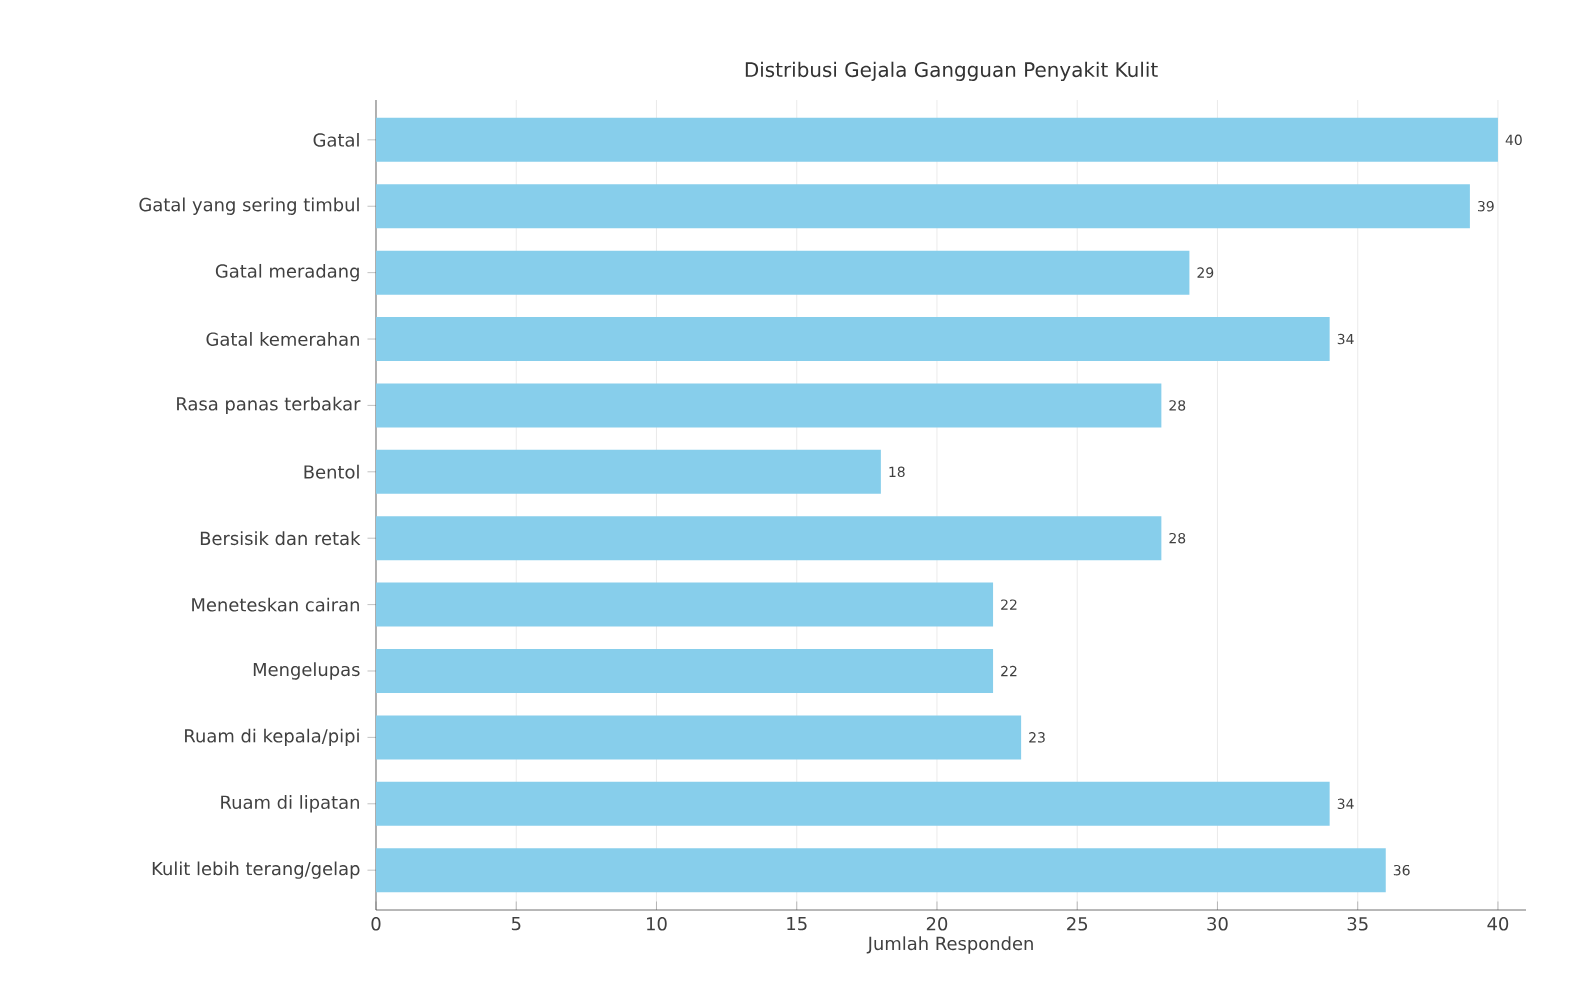 The image size is (1594, 1002). Describe the element at coordinates (282, 339) in the screenshot. I see `y-tick-label: Gatal kemerahan` at that location.